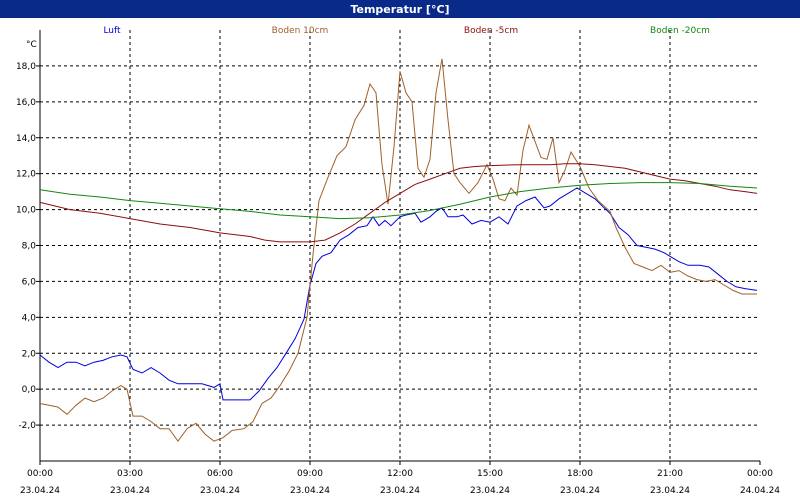 The image size is (800, 500). I want to click on y-axis-unit-label: °C, so click(31, 45).